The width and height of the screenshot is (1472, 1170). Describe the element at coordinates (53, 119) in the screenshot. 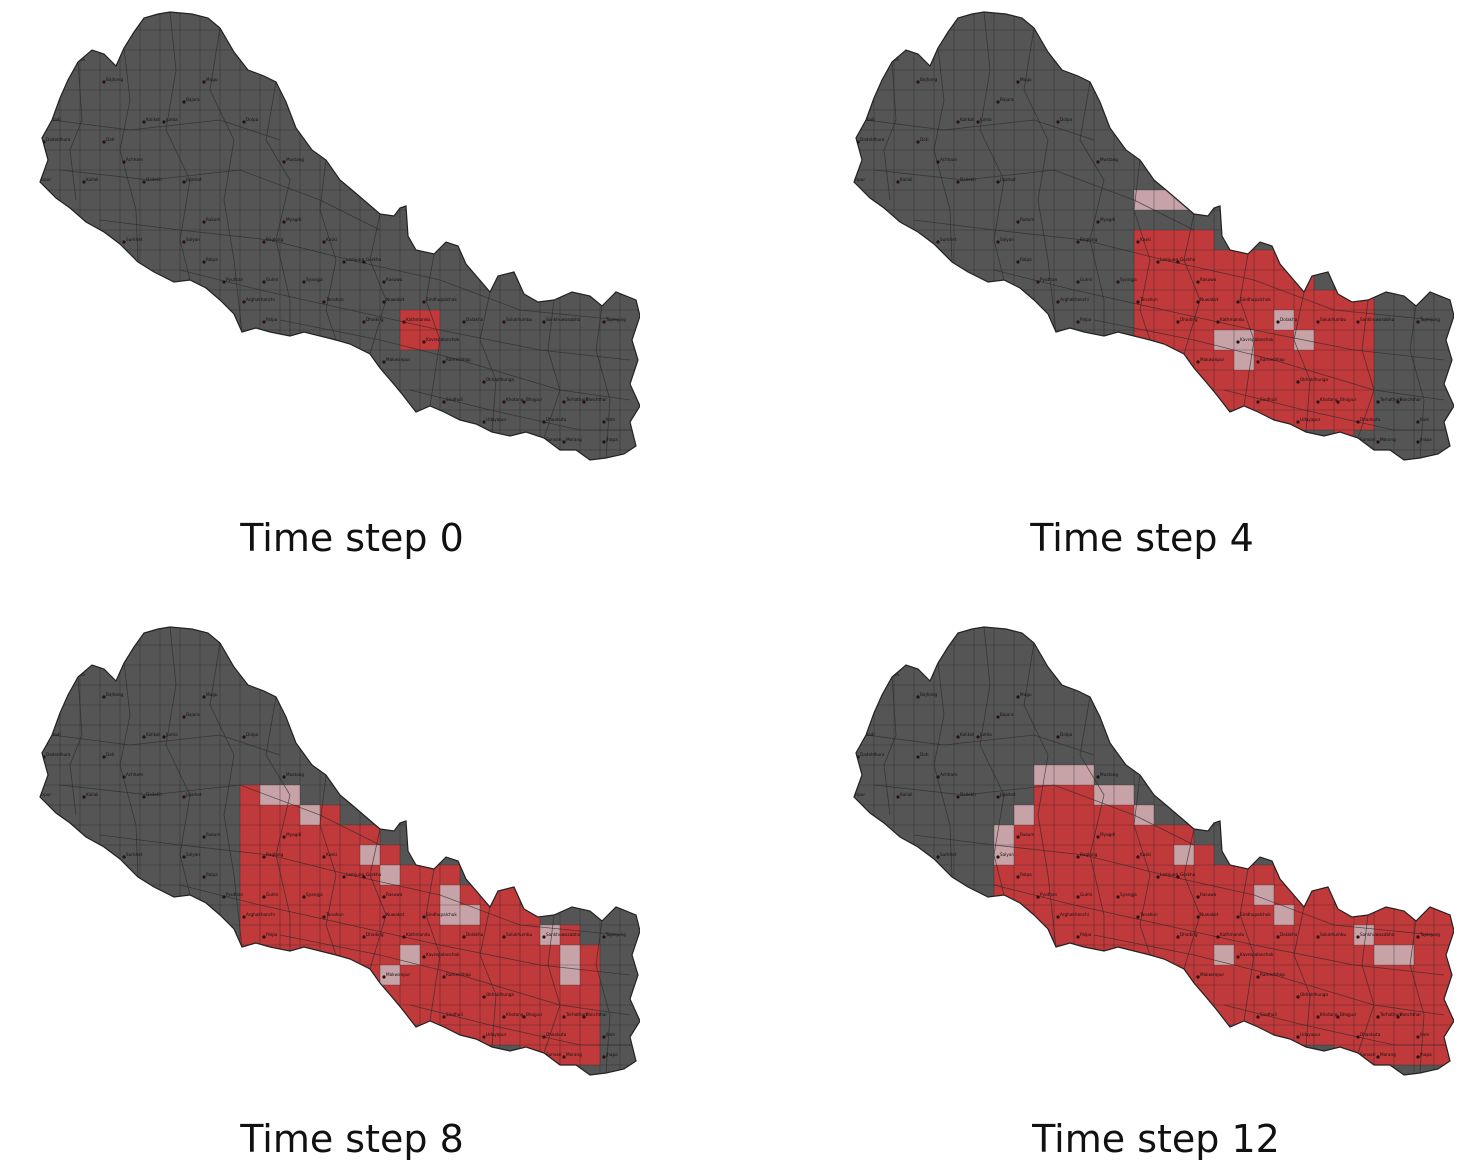

I see `district-label: Baitadi` at that location.